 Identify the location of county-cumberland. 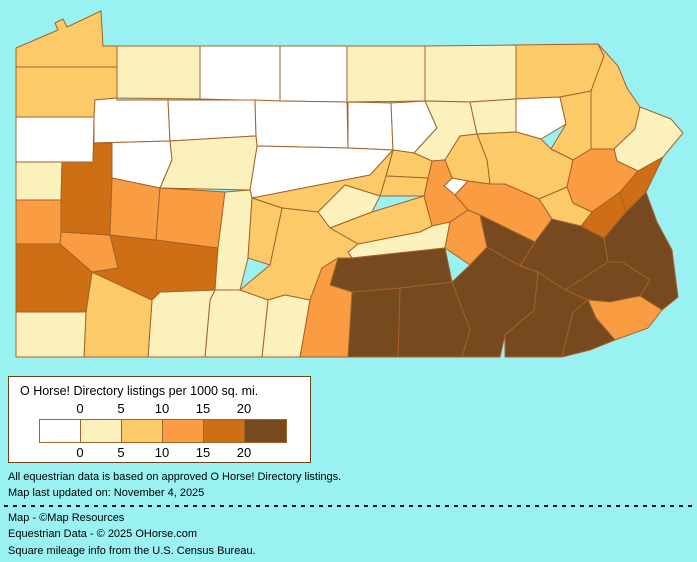
(391, 270).